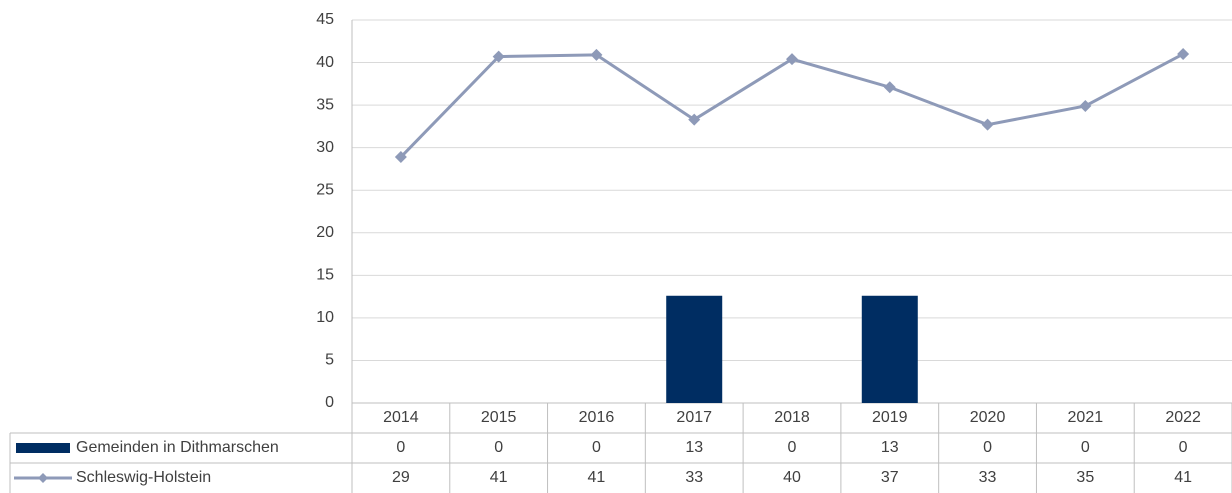 The image size is (1232, 493). Describe the element at coordinates (177, 447) in the screenshot. I see `legend-label: Gemeinden in Dithmarschen` at that location.